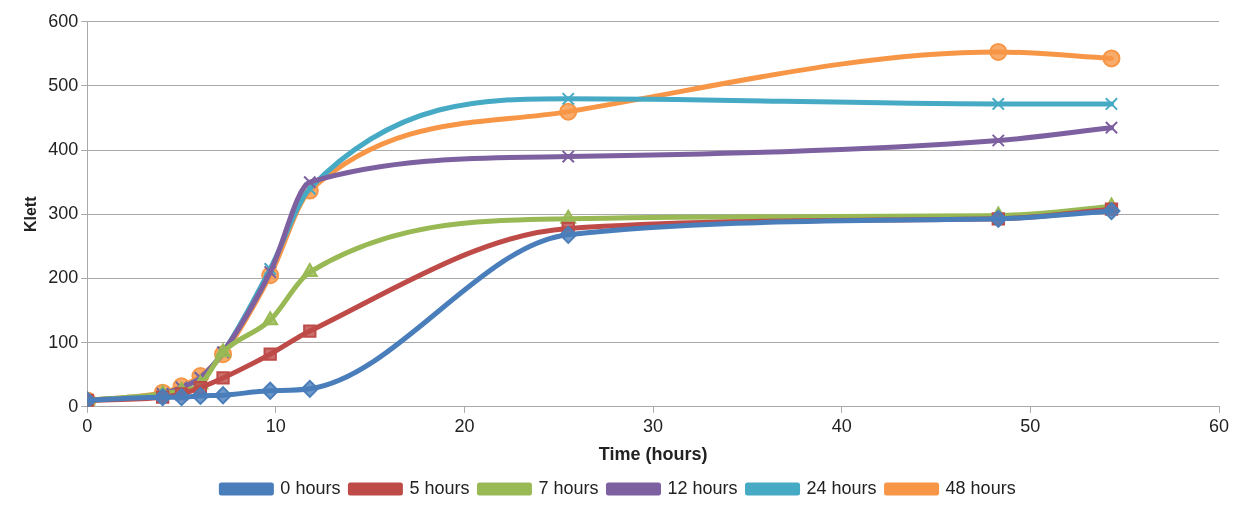  Describe the element at coordinates (63, 213) in the screenshot. I see `y-tick-label: 300` at that location.